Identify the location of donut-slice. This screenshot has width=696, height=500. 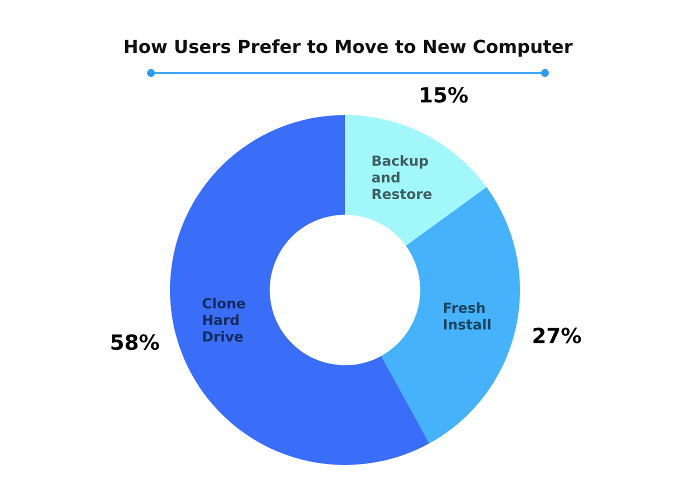
(416, 180).